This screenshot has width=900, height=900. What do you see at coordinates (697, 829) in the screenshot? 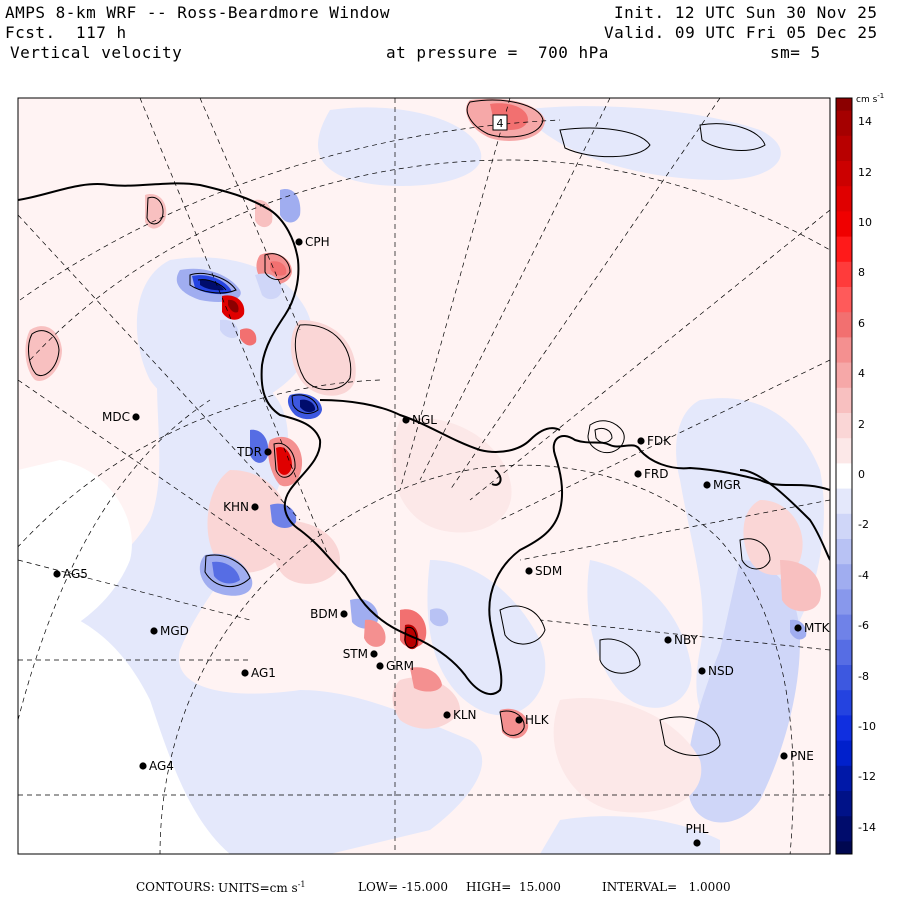
I see `station-label: PHL` at bounding box center [697, 829].